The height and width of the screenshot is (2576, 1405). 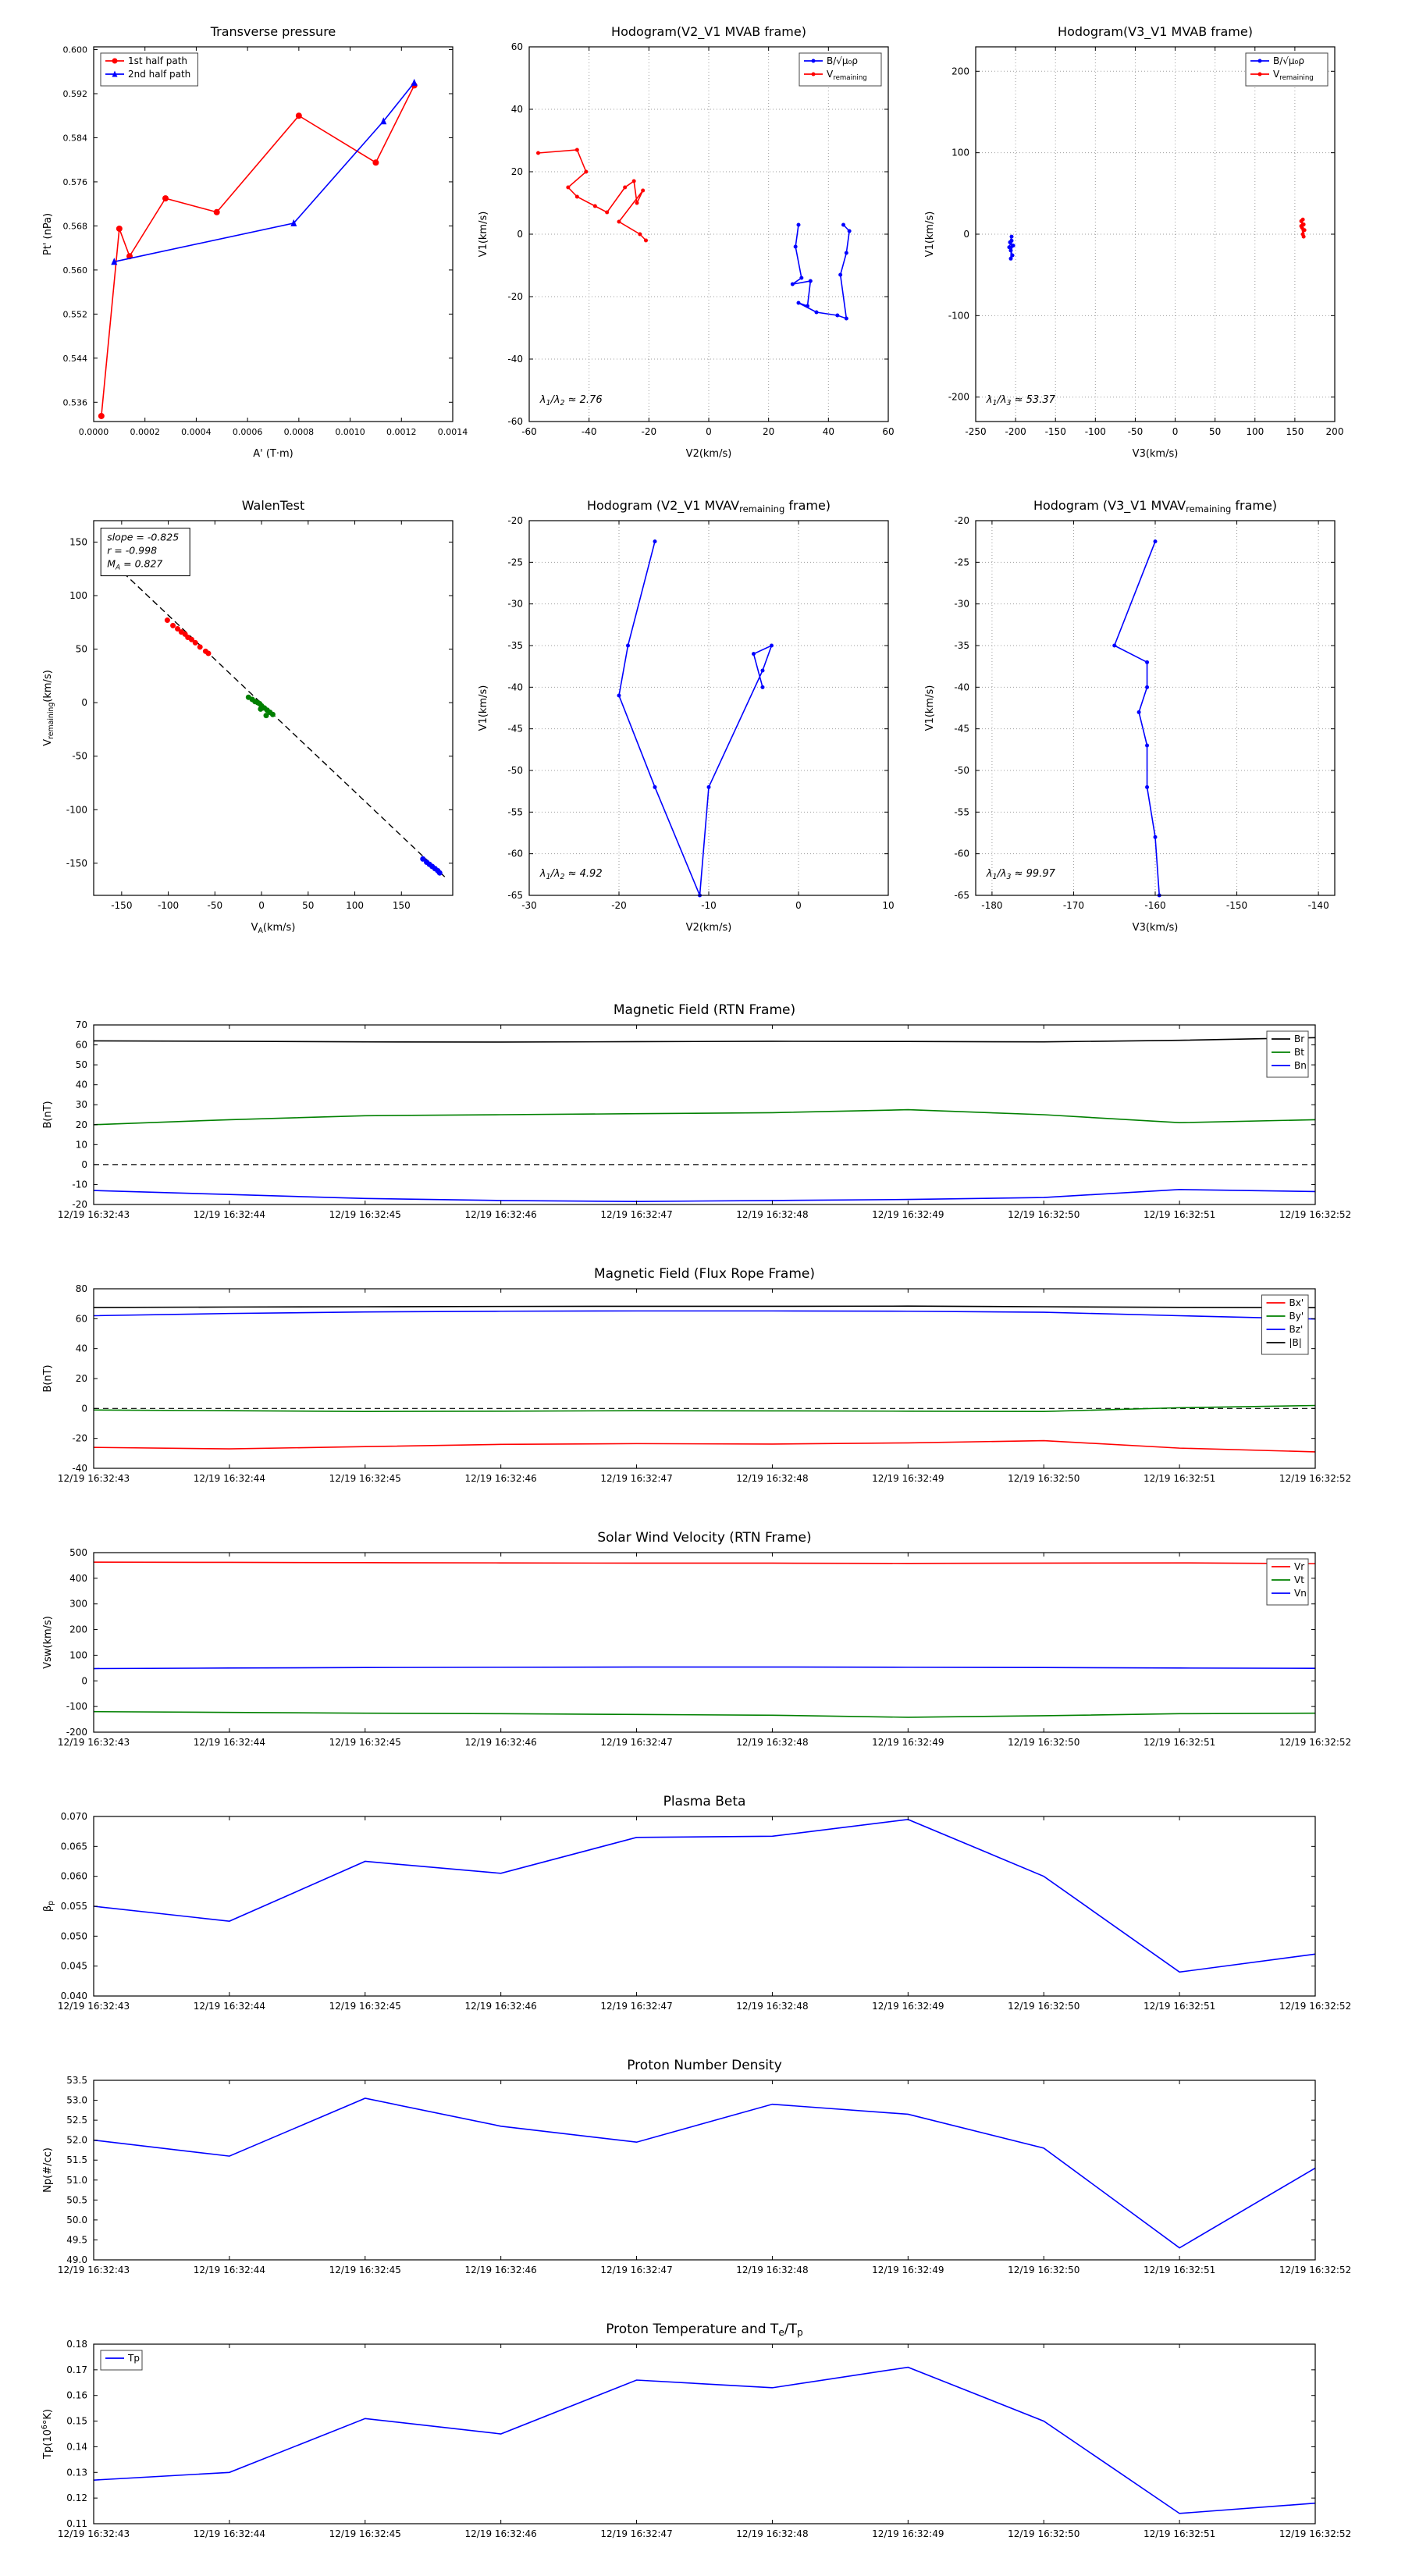 What do you see at coordinates (962, 895) in the screenshot?
I see `svg-text: -65` at bounding box center [962, 895].